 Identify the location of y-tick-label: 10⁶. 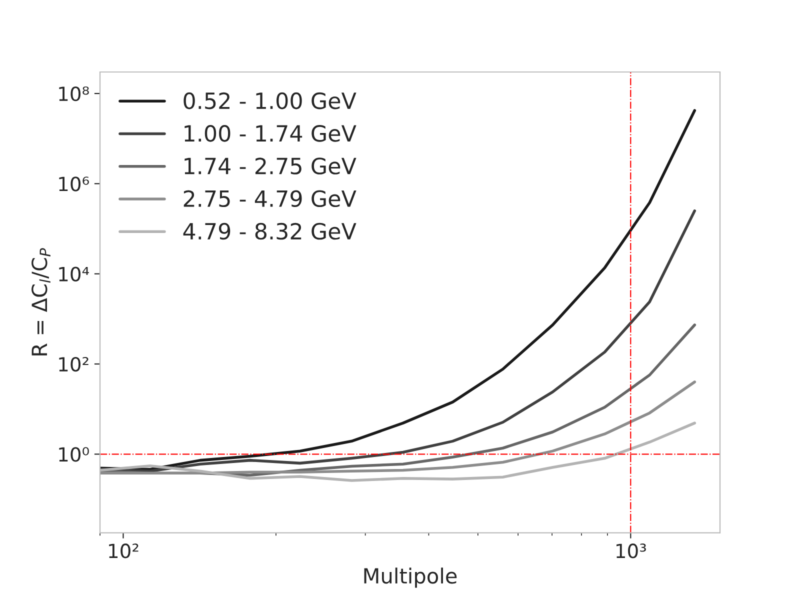
(74, 184).